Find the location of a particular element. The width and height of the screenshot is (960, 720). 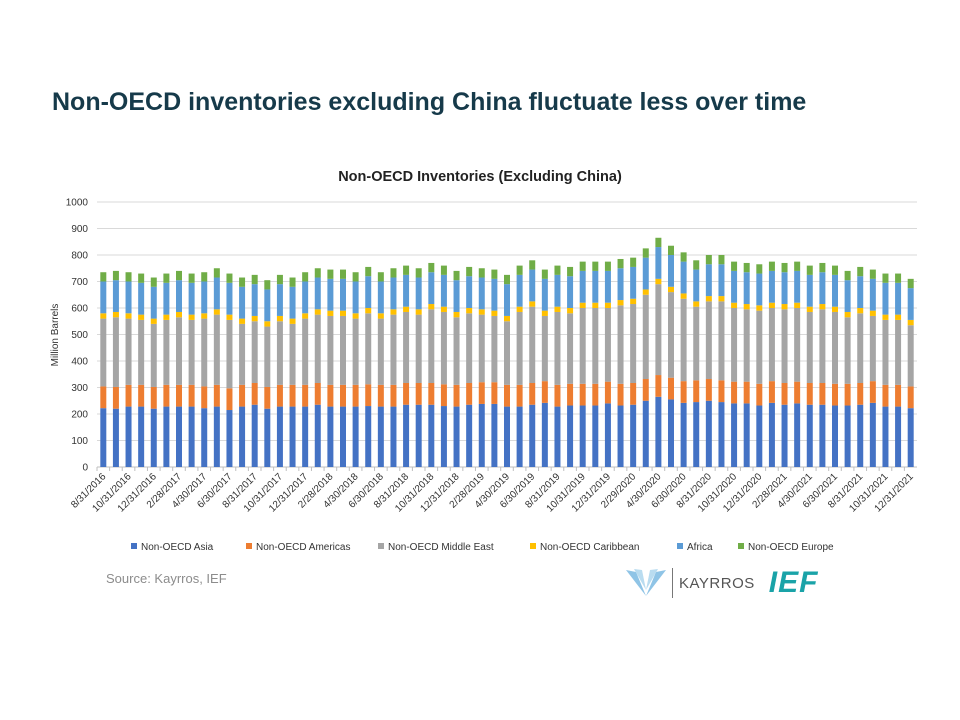

bar-stack-2/29/2020 is located at coordinates (633, 362).